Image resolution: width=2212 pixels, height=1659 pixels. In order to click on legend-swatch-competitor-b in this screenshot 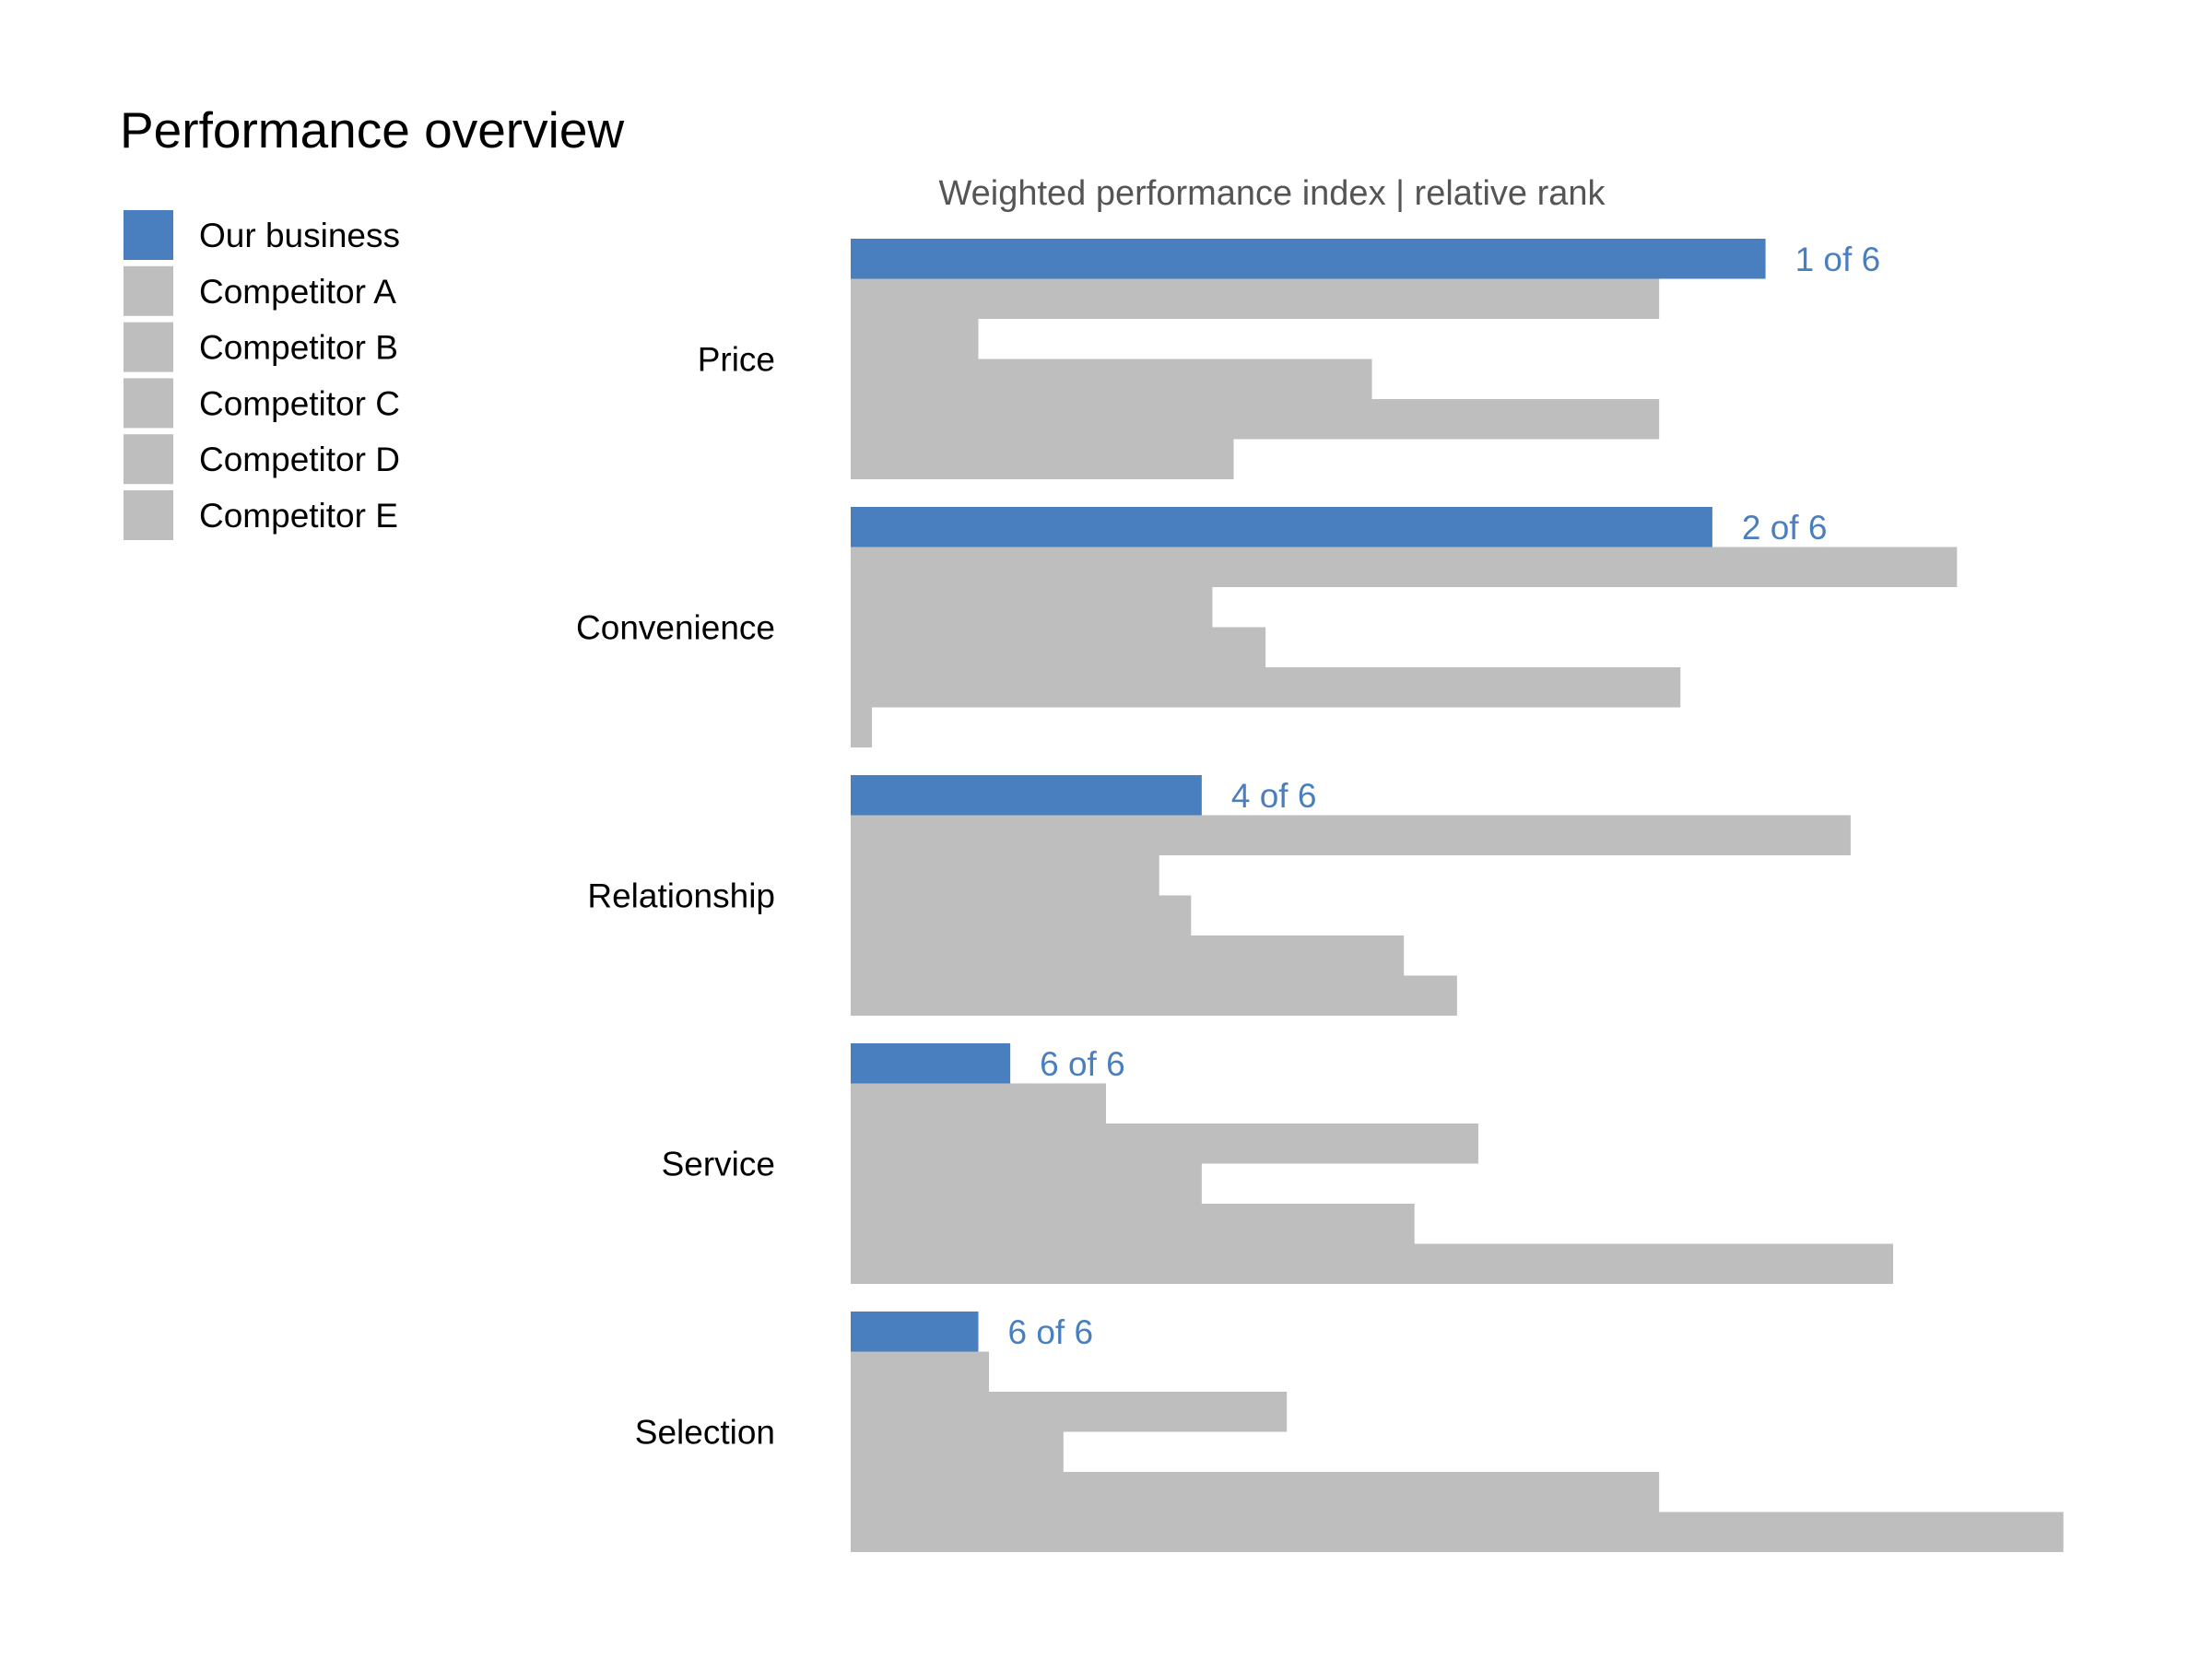, I will do `click(148, 347)`.